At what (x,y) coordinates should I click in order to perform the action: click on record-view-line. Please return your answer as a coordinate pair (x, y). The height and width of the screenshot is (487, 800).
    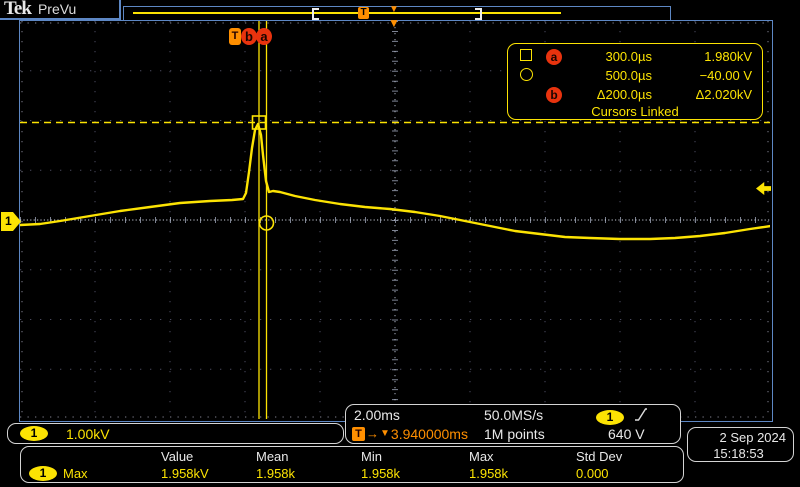
    Looking at the image, I should click on (347, 13).